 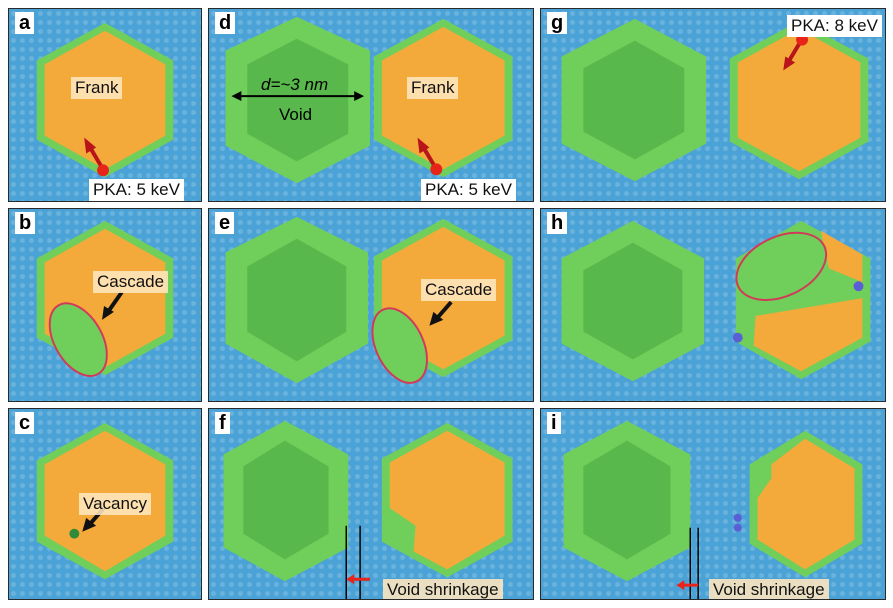 I want to click on panel-letter: h, so click(x=557, y=223).